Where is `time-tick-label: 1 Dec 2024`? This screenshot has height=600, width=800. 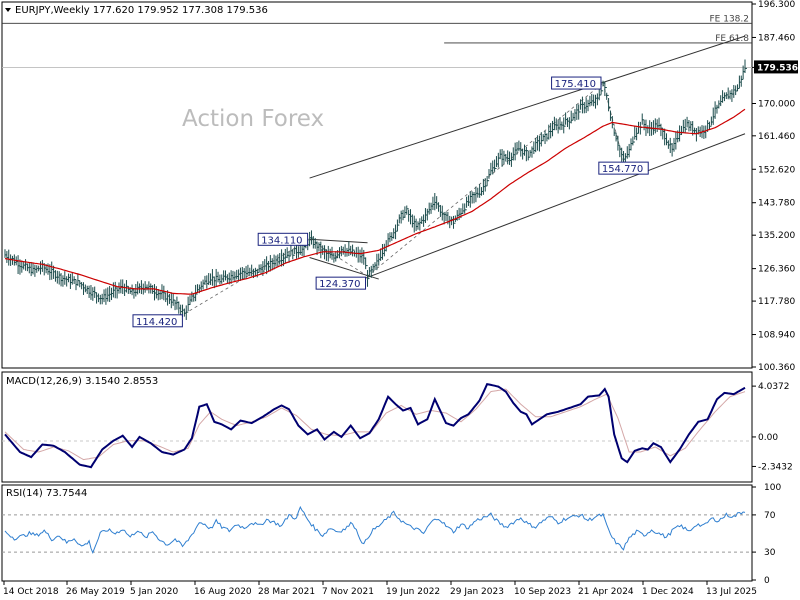 time-tick-label: 1 Dec 2024 is located at coordinates (668, 592).